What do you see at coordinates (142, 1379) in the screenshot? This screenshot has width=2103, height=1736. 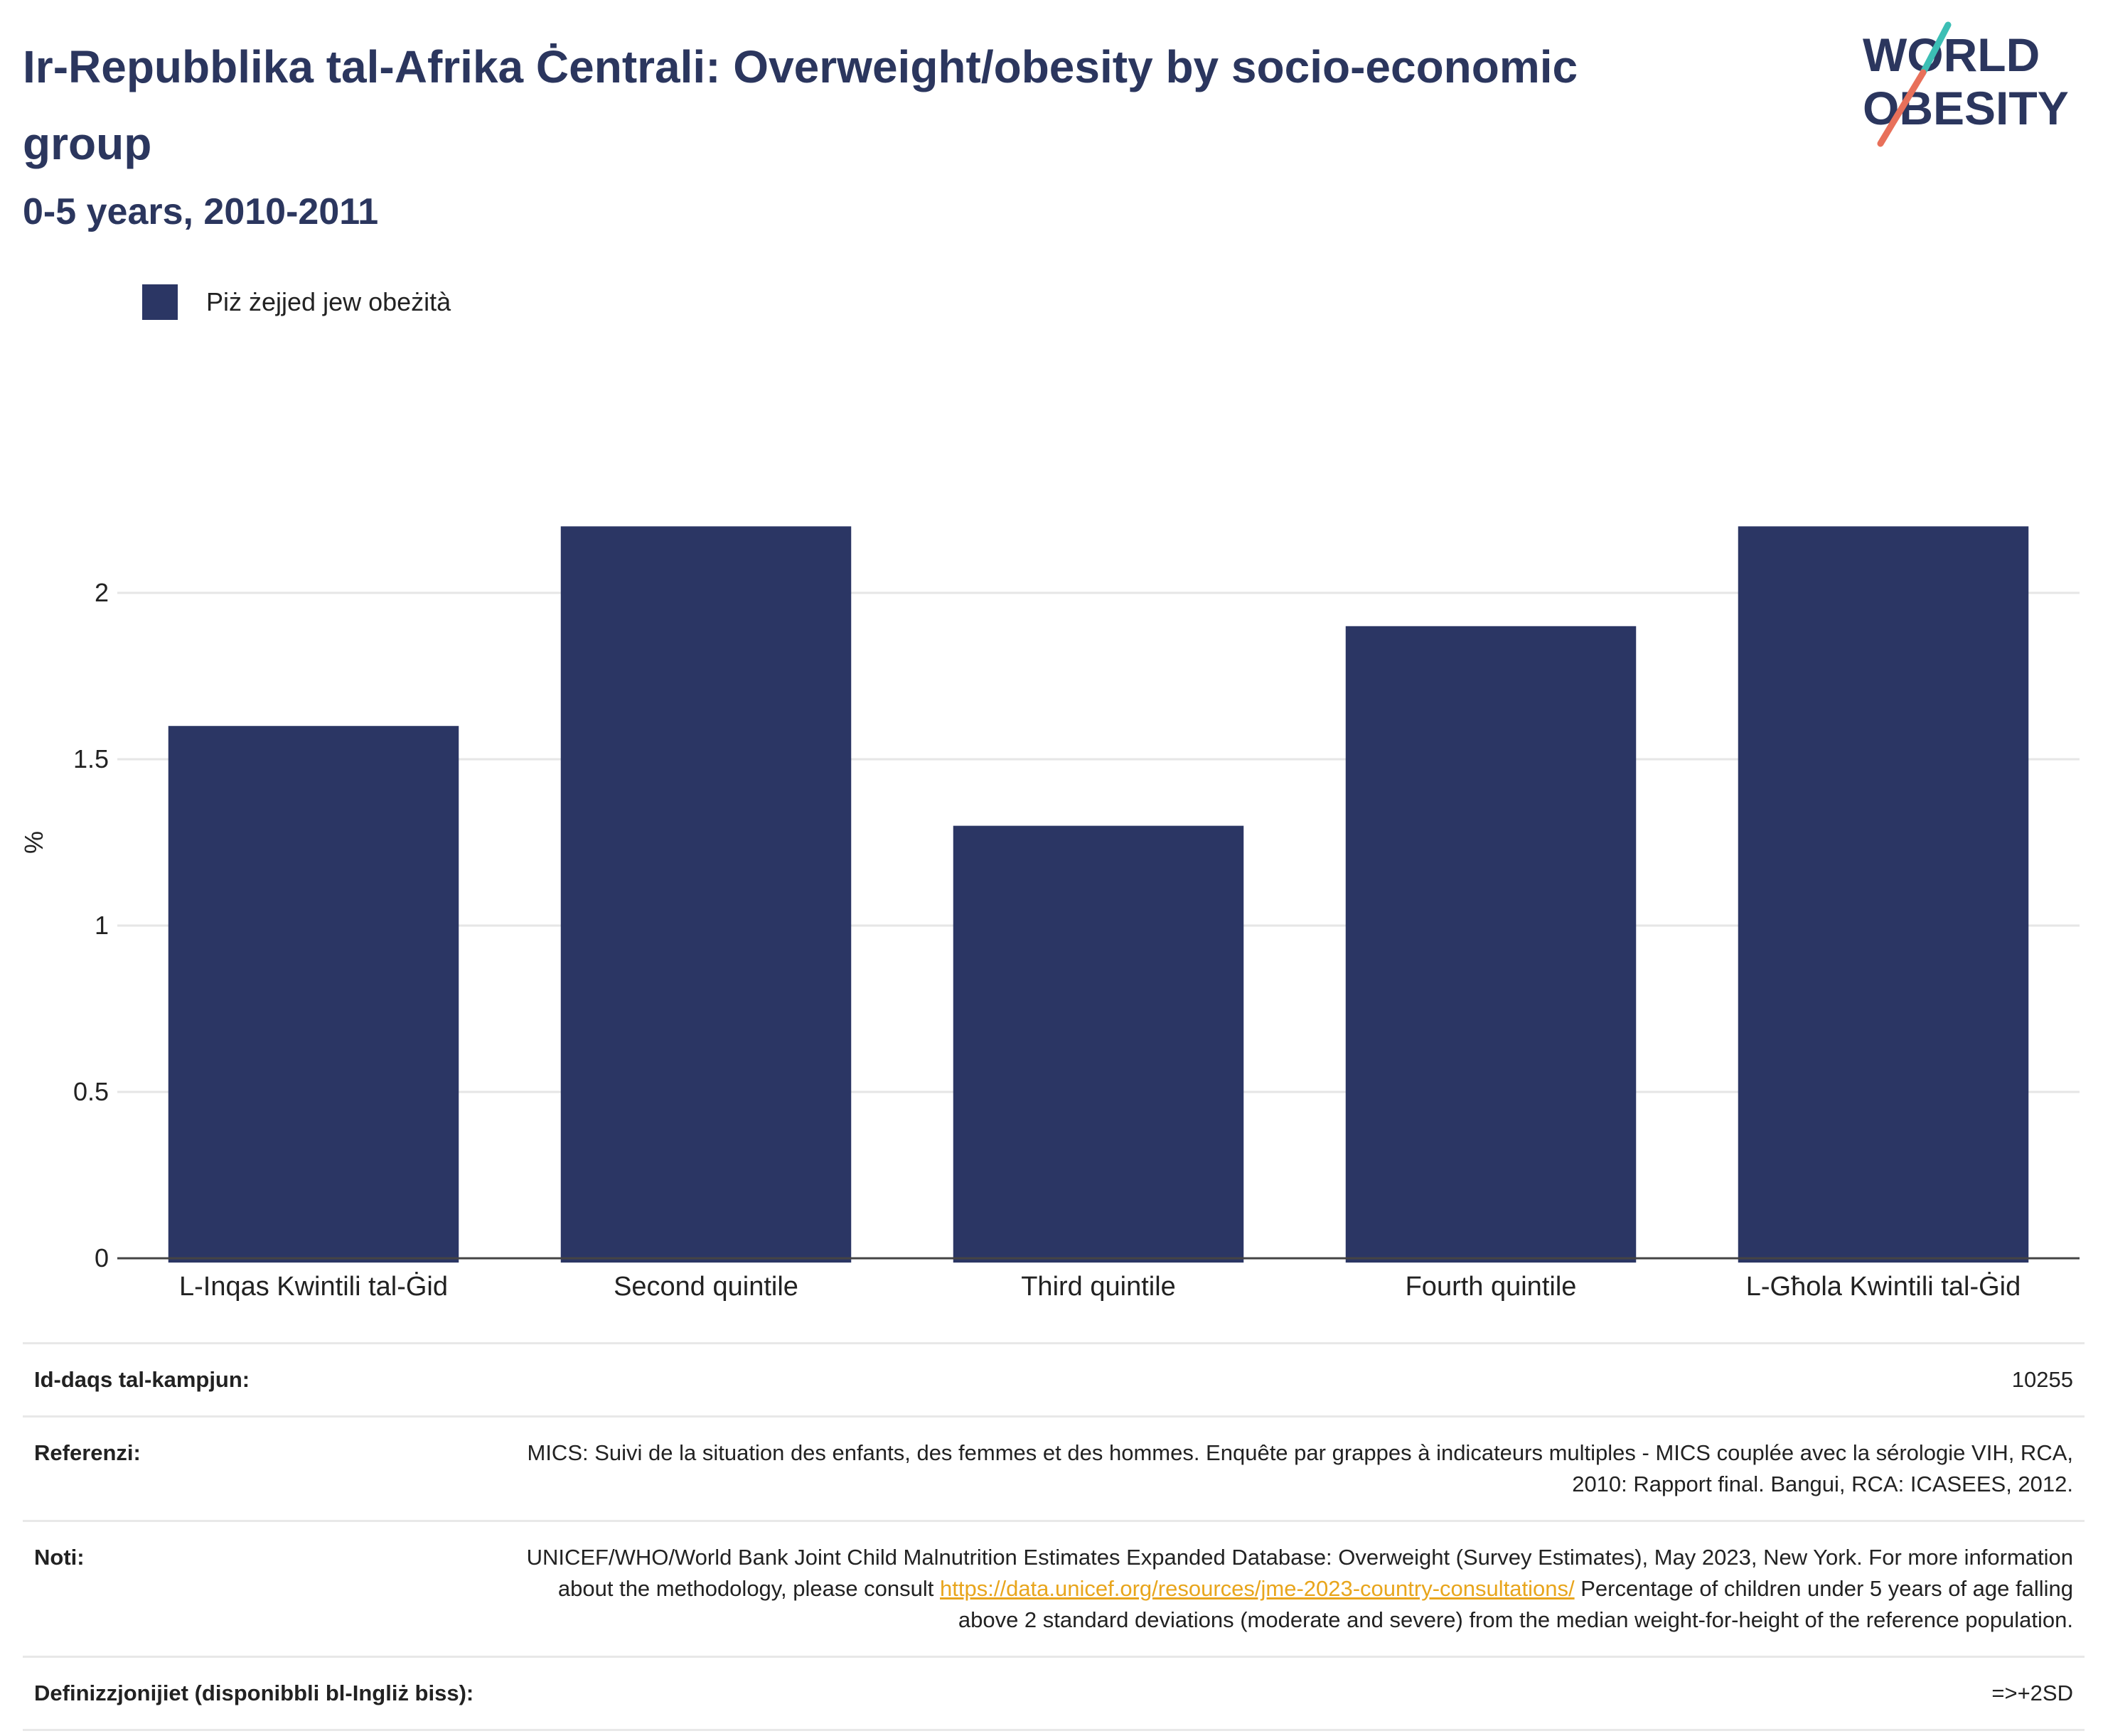 I see `sample-size-label: Id-daqs tal-kampjun:` at bounding box center [142, 1379].